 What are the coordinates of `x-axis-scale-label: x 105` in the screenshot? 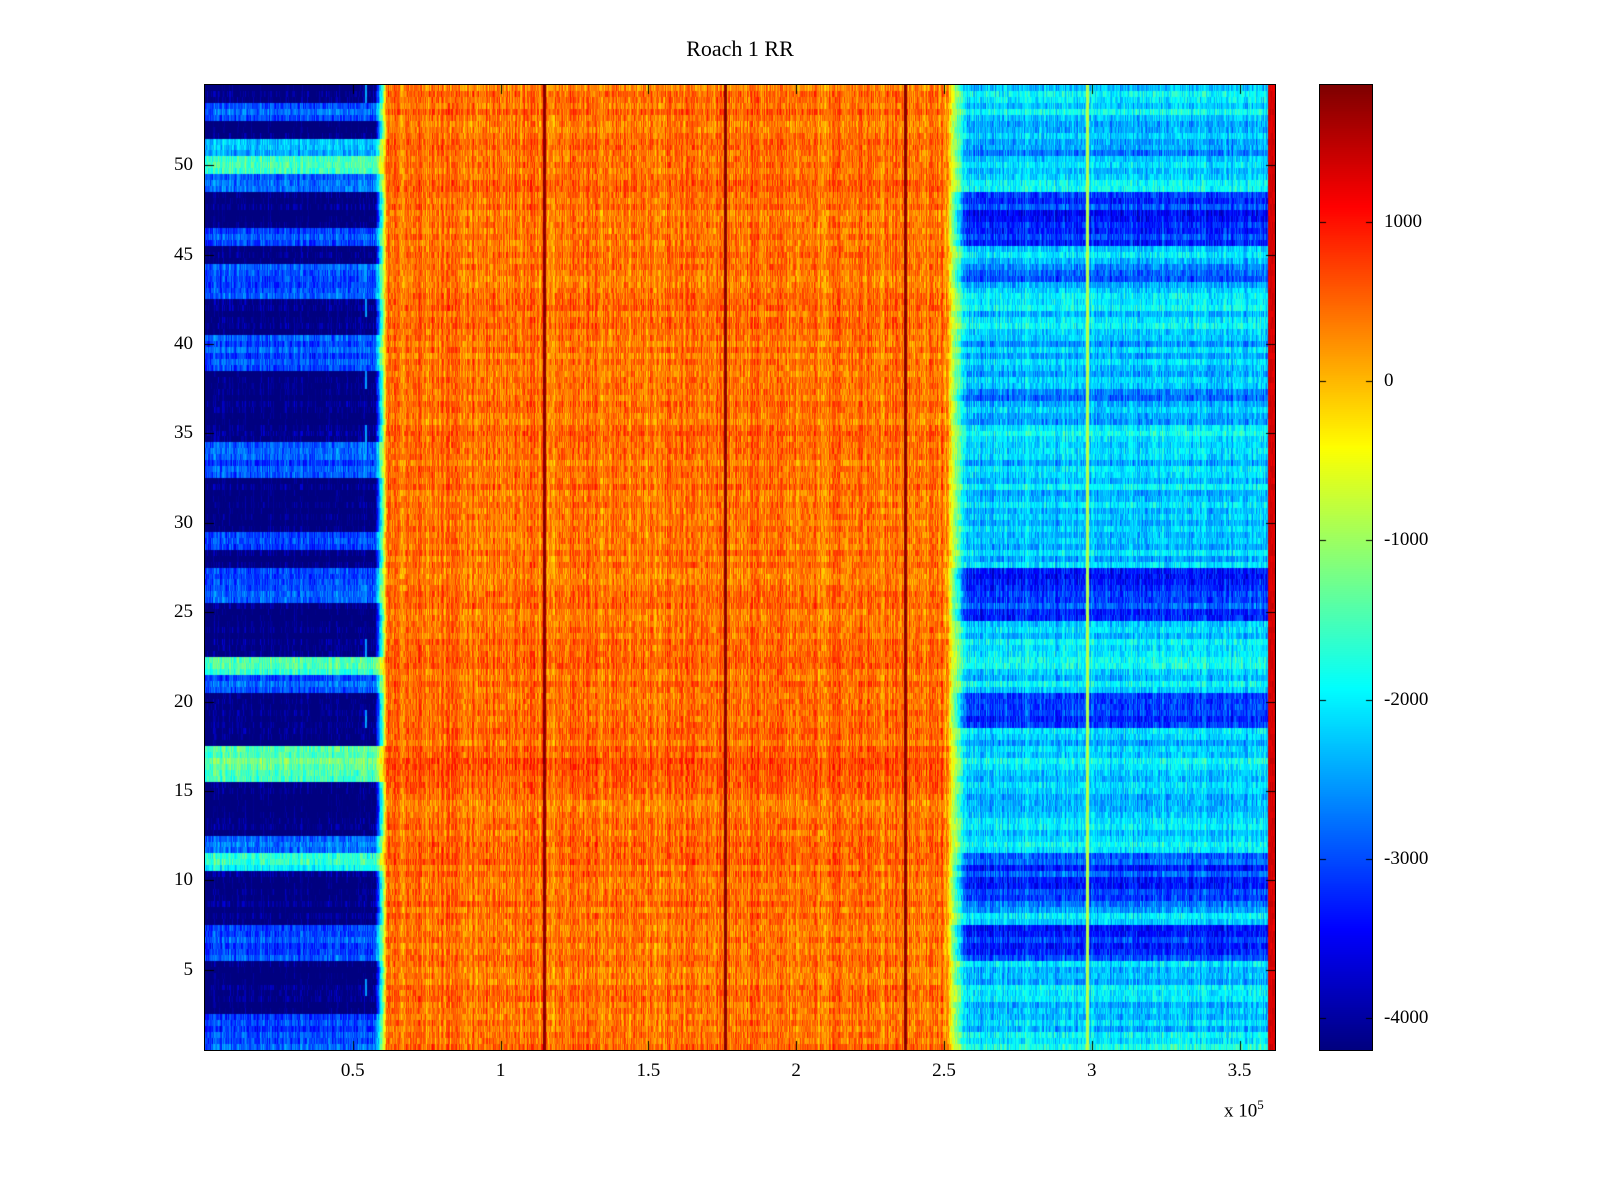 It's located at (1244, 1109).